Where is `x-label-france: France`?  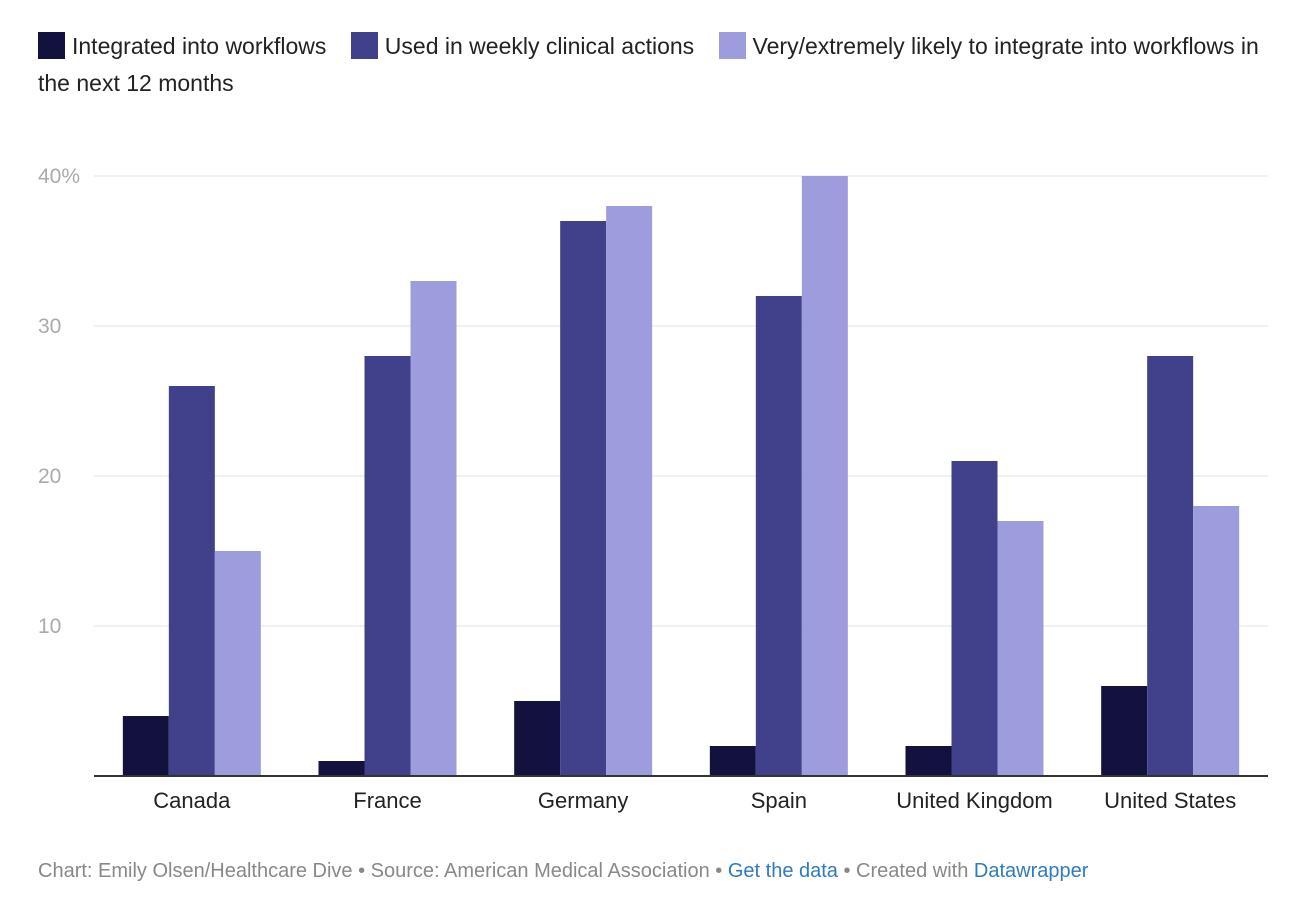 x-label-france: France is located at coordinates (387, 800).